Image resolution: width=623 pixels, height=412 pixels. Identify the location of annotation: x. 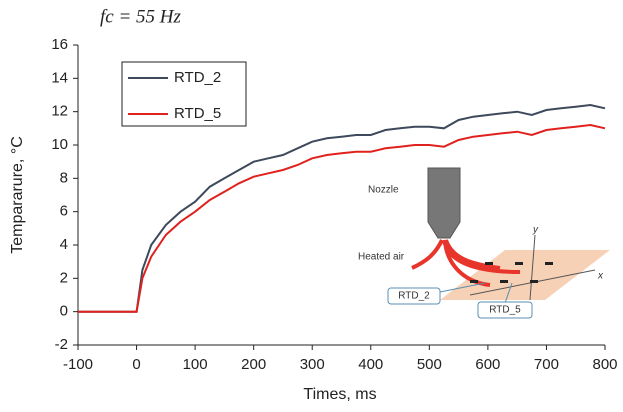
(600, 276).